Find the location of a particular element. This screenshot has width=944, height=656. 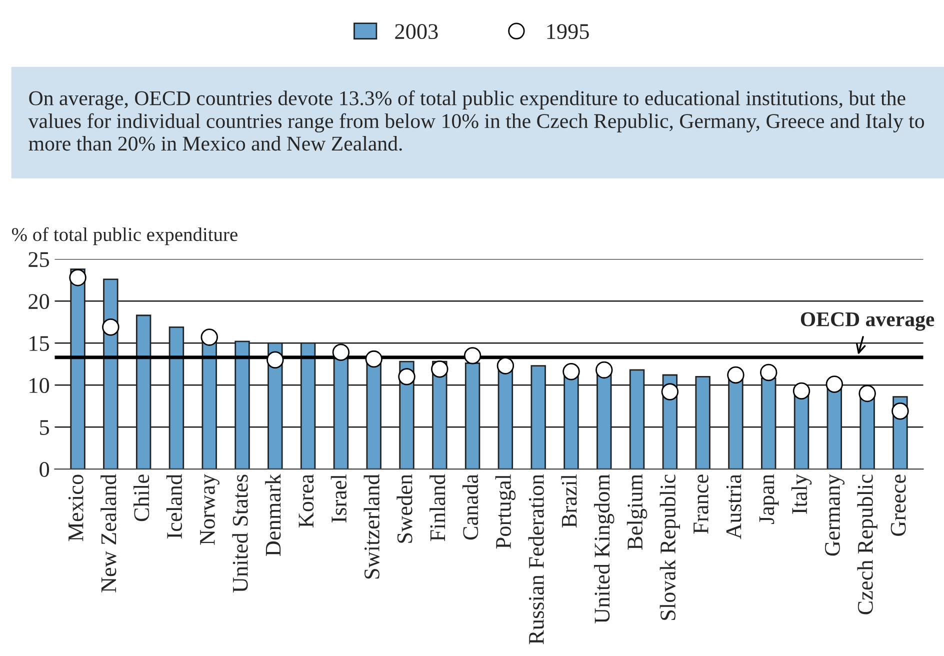

ref-line-label: OECD average is located at coordinates (867, 321).